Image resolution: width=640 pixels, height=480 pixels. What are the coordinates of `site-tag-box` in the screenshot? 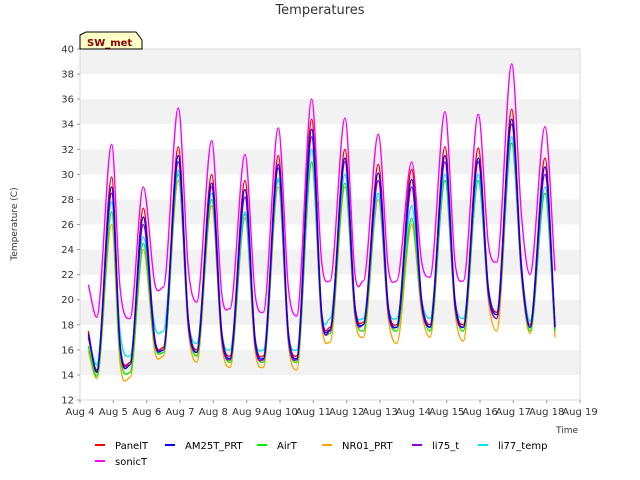 It's located at (111, 40).